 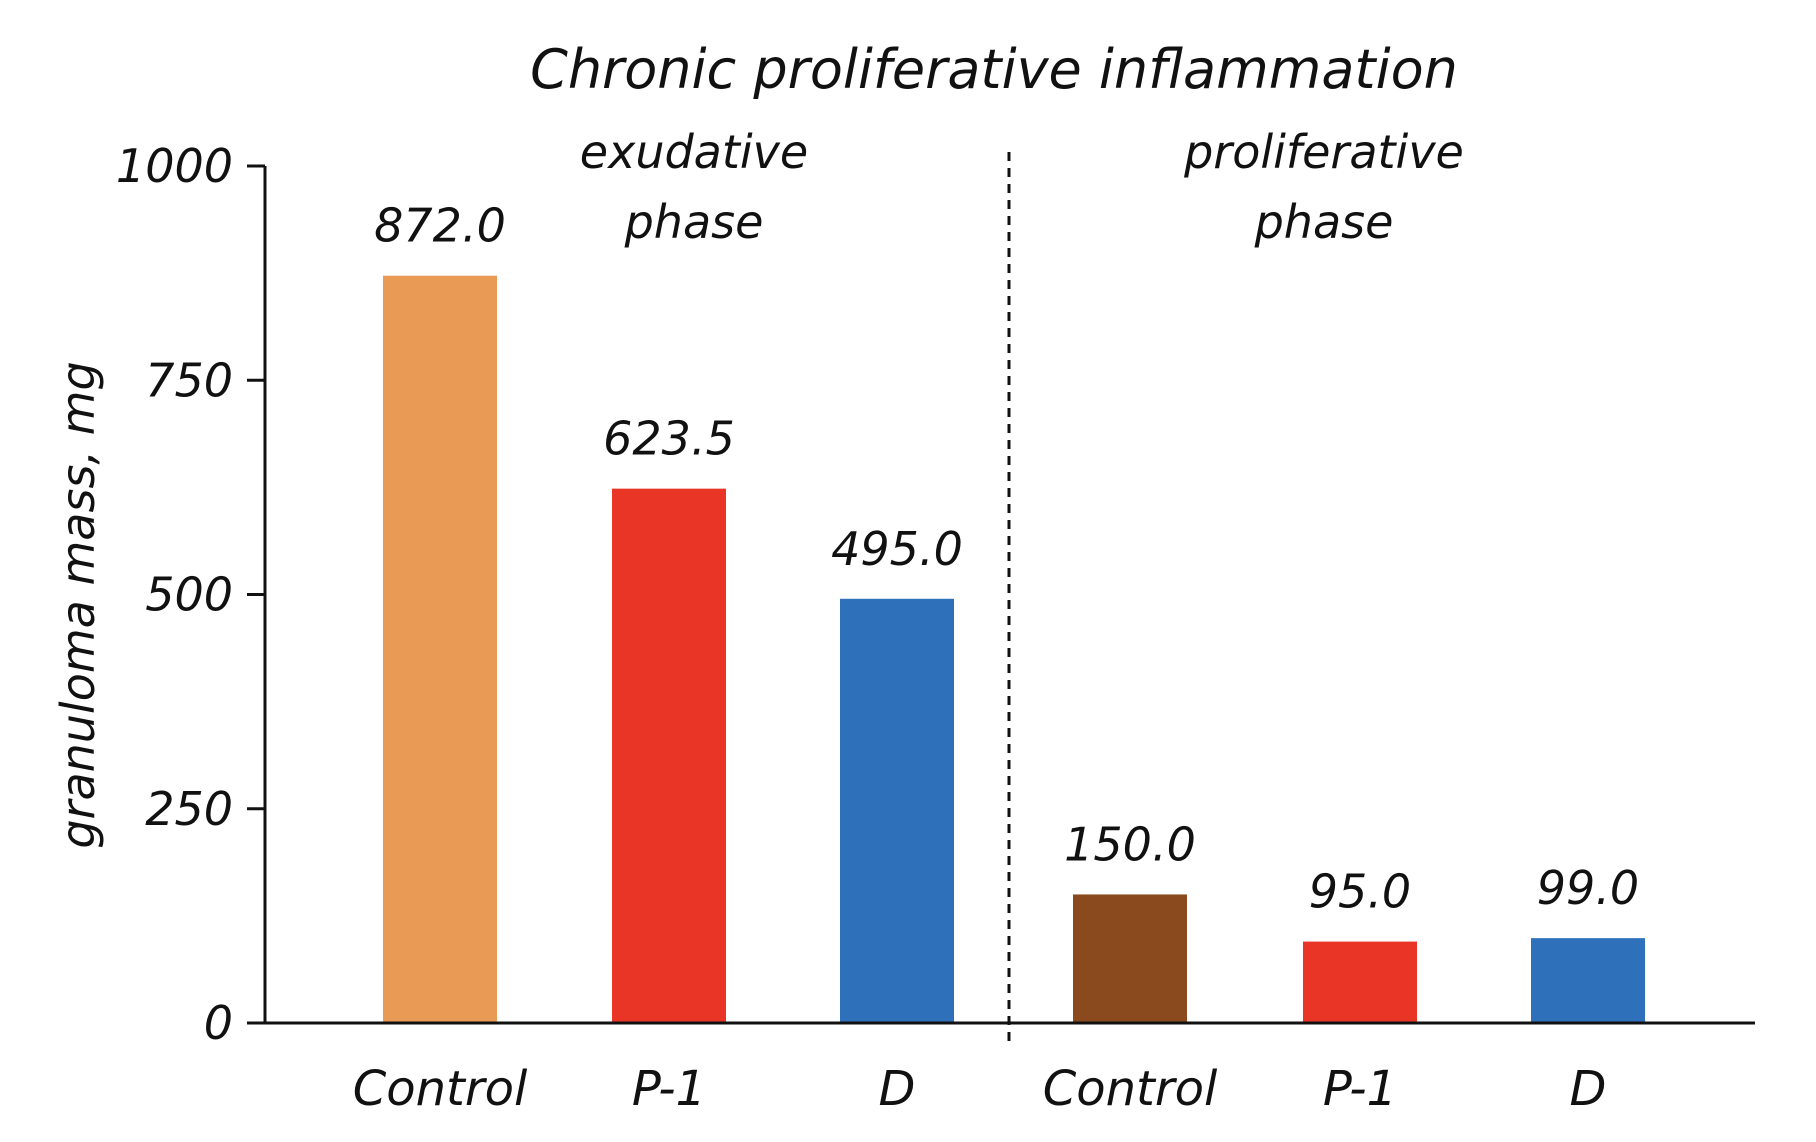 I want to click on phase-label: proliferative, so click(x=1323, y=152).